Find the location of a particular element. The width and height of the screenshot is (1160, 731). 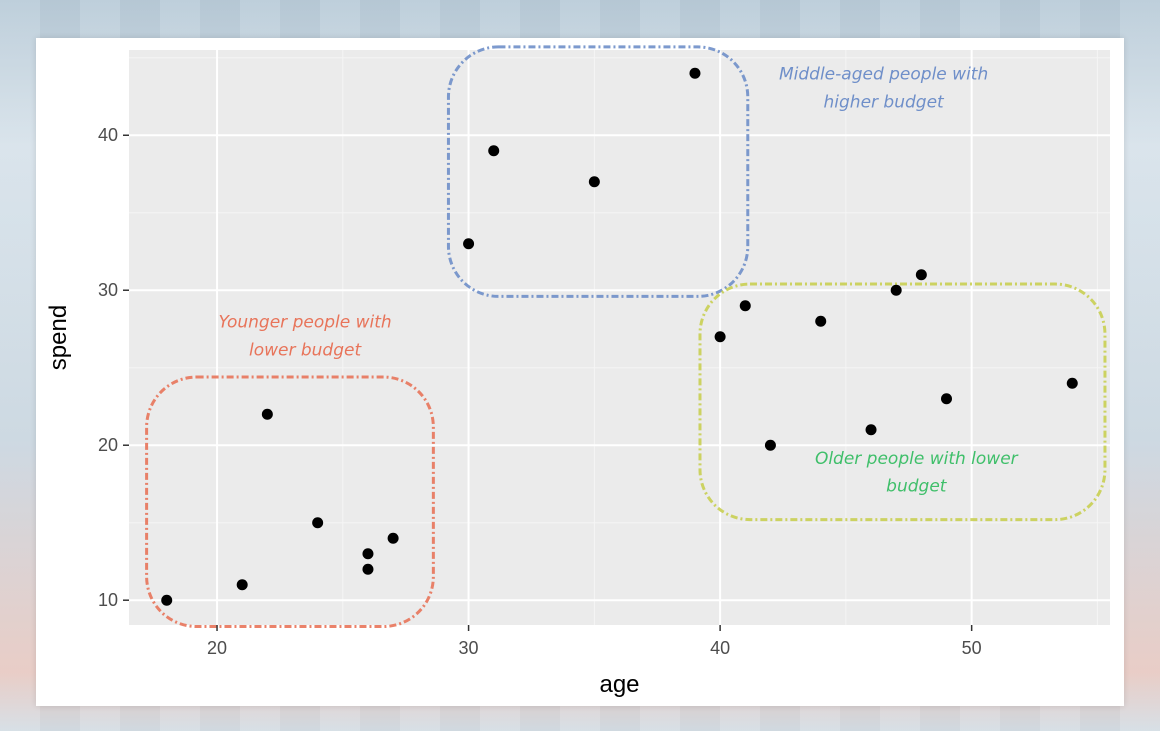

y-tick-label: 10 is located at coordinates (108, 600).